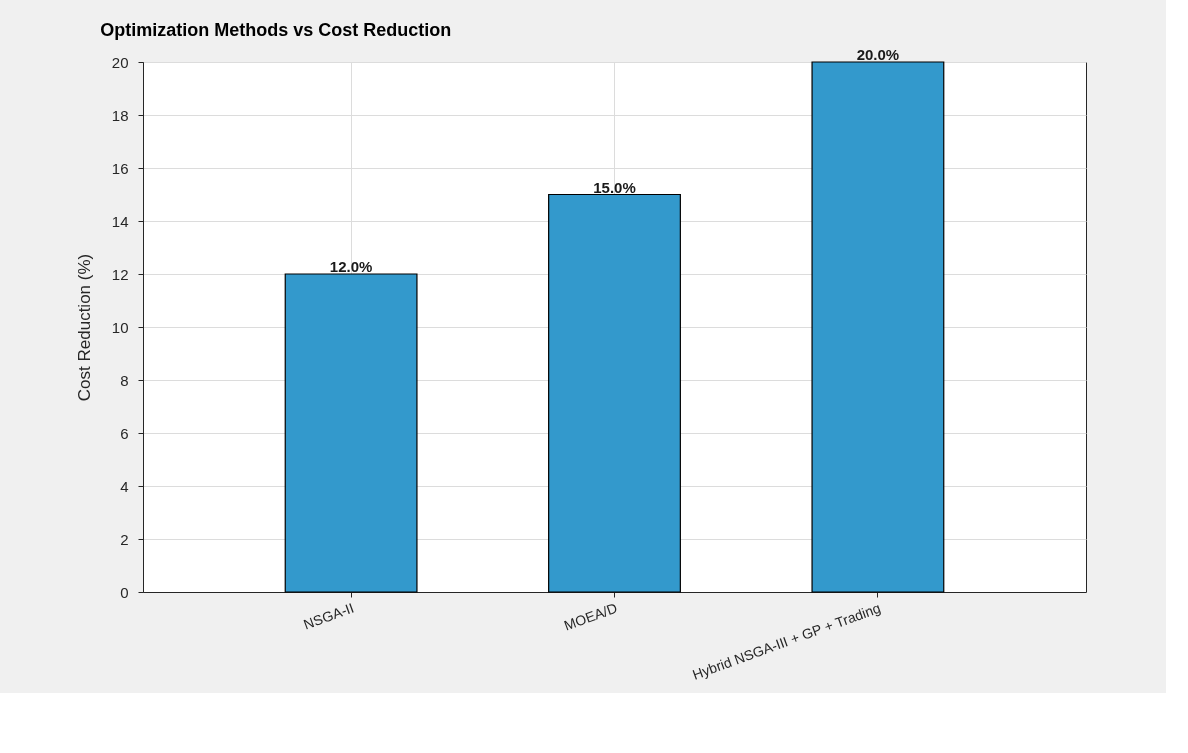 The width and height of the screenshot is (1188, 753). Describe the element at coordinates (120, 168) in the screenshot. I see `y-tick-label: 16` at that location.